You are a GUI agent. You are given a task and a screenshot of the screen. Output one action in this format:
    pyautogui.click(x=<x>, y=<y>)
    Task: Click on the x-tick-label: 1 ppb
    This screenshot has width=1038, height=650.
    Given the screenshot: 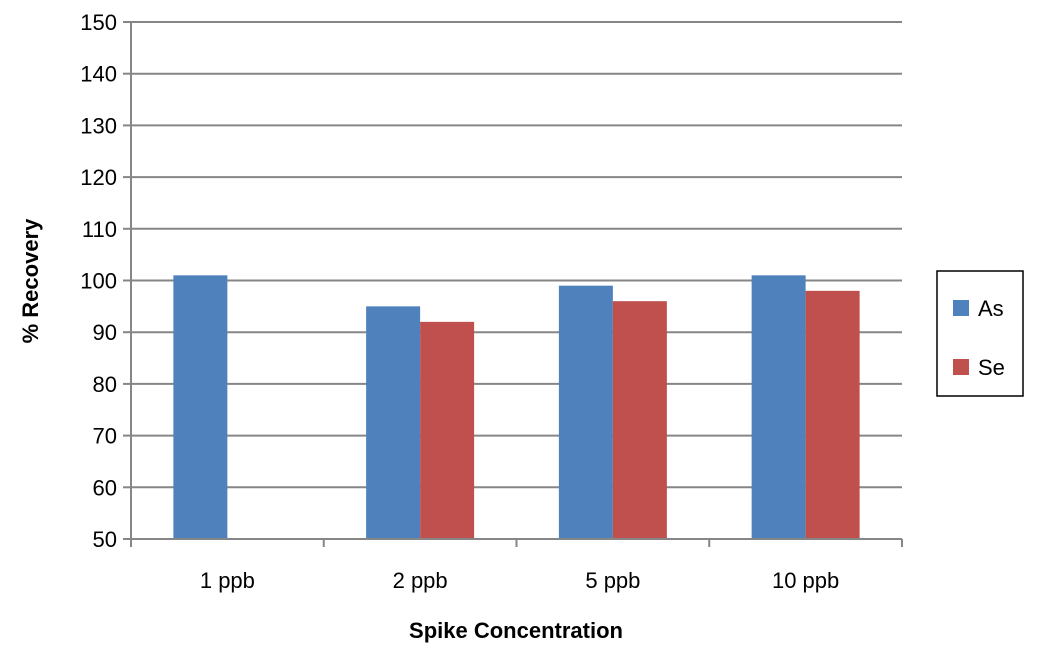 What is the action you would take?
    pyautogui.click(x=227, y=580)
    